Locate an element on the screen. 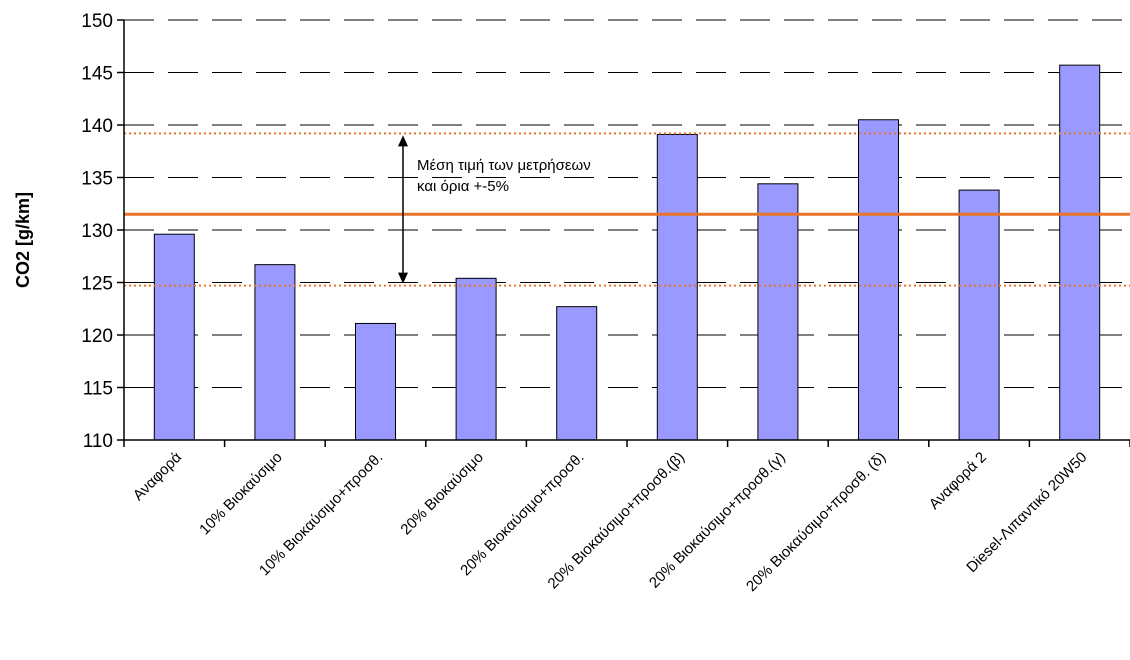  x-category-label: 10% Βιοκαύσιμο is located at coordinates (241, 494).